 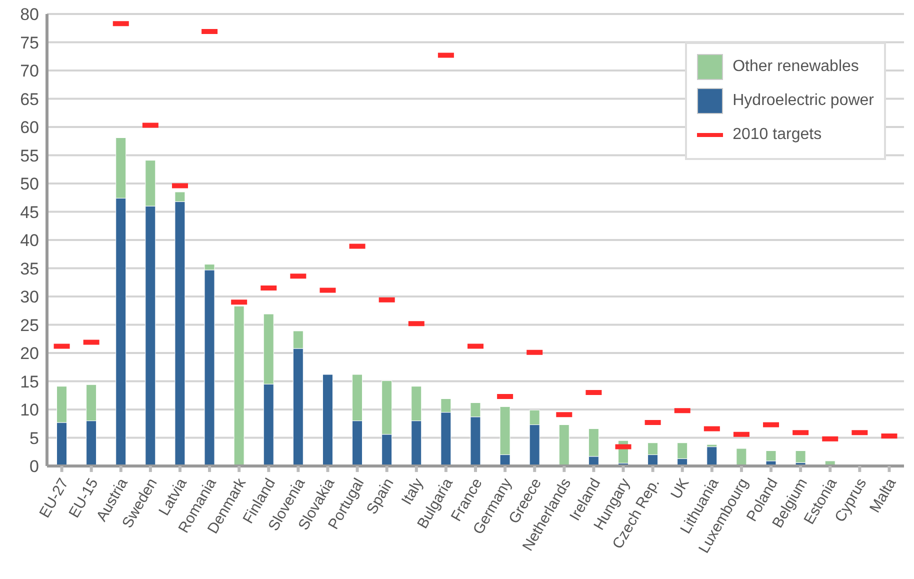 I want to click on y-tick-label: 5, so click(x=34, y=438).